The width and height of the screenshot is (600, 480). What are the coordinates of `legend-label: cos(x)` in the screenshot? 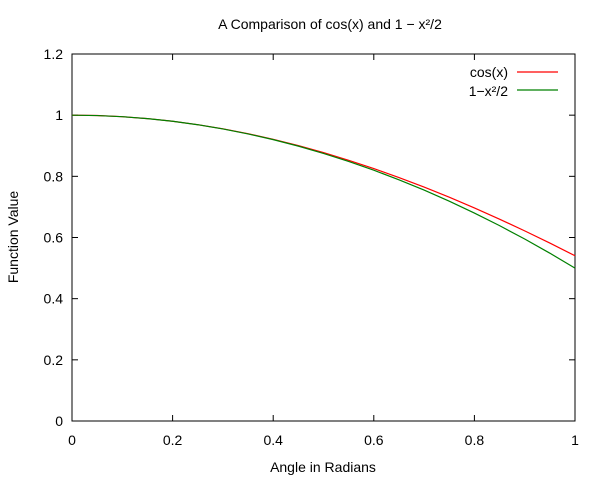 It's located at (489, 72).